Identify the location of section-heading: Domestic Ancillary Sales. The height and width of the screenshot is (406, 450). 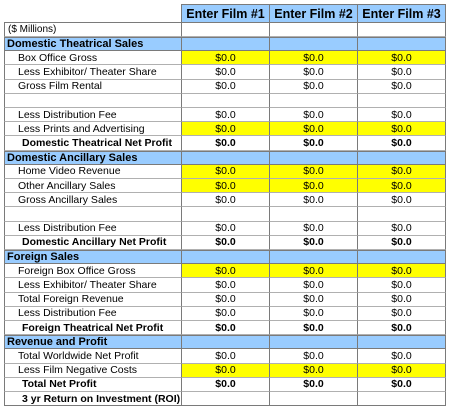
(93, 157).